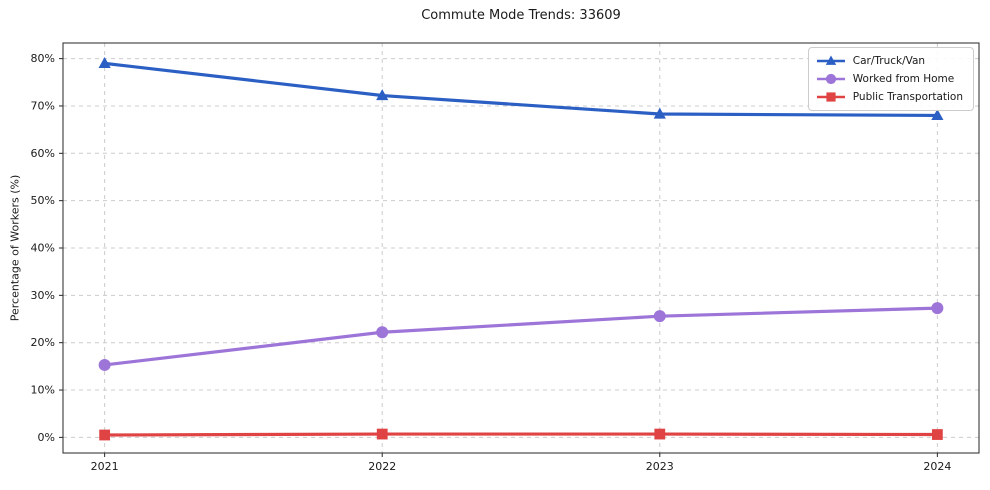 The height and width of the screenshot is (490, 990). I want to click on y-tick-label: 50%, so click(43, 200).